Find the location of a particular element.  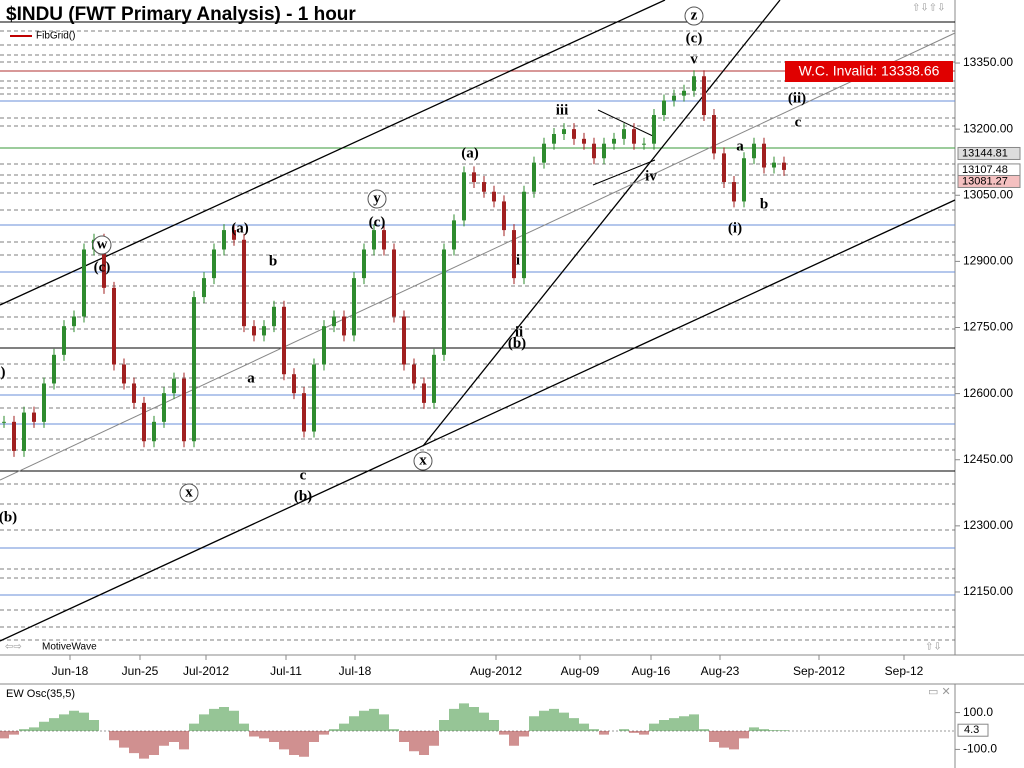

wave-label: x is located at coordinates (423, 460).